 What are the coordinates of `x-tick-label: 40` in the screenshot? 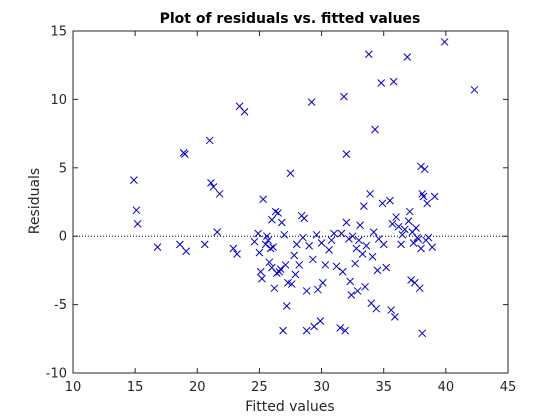 It's located at (446, 387).